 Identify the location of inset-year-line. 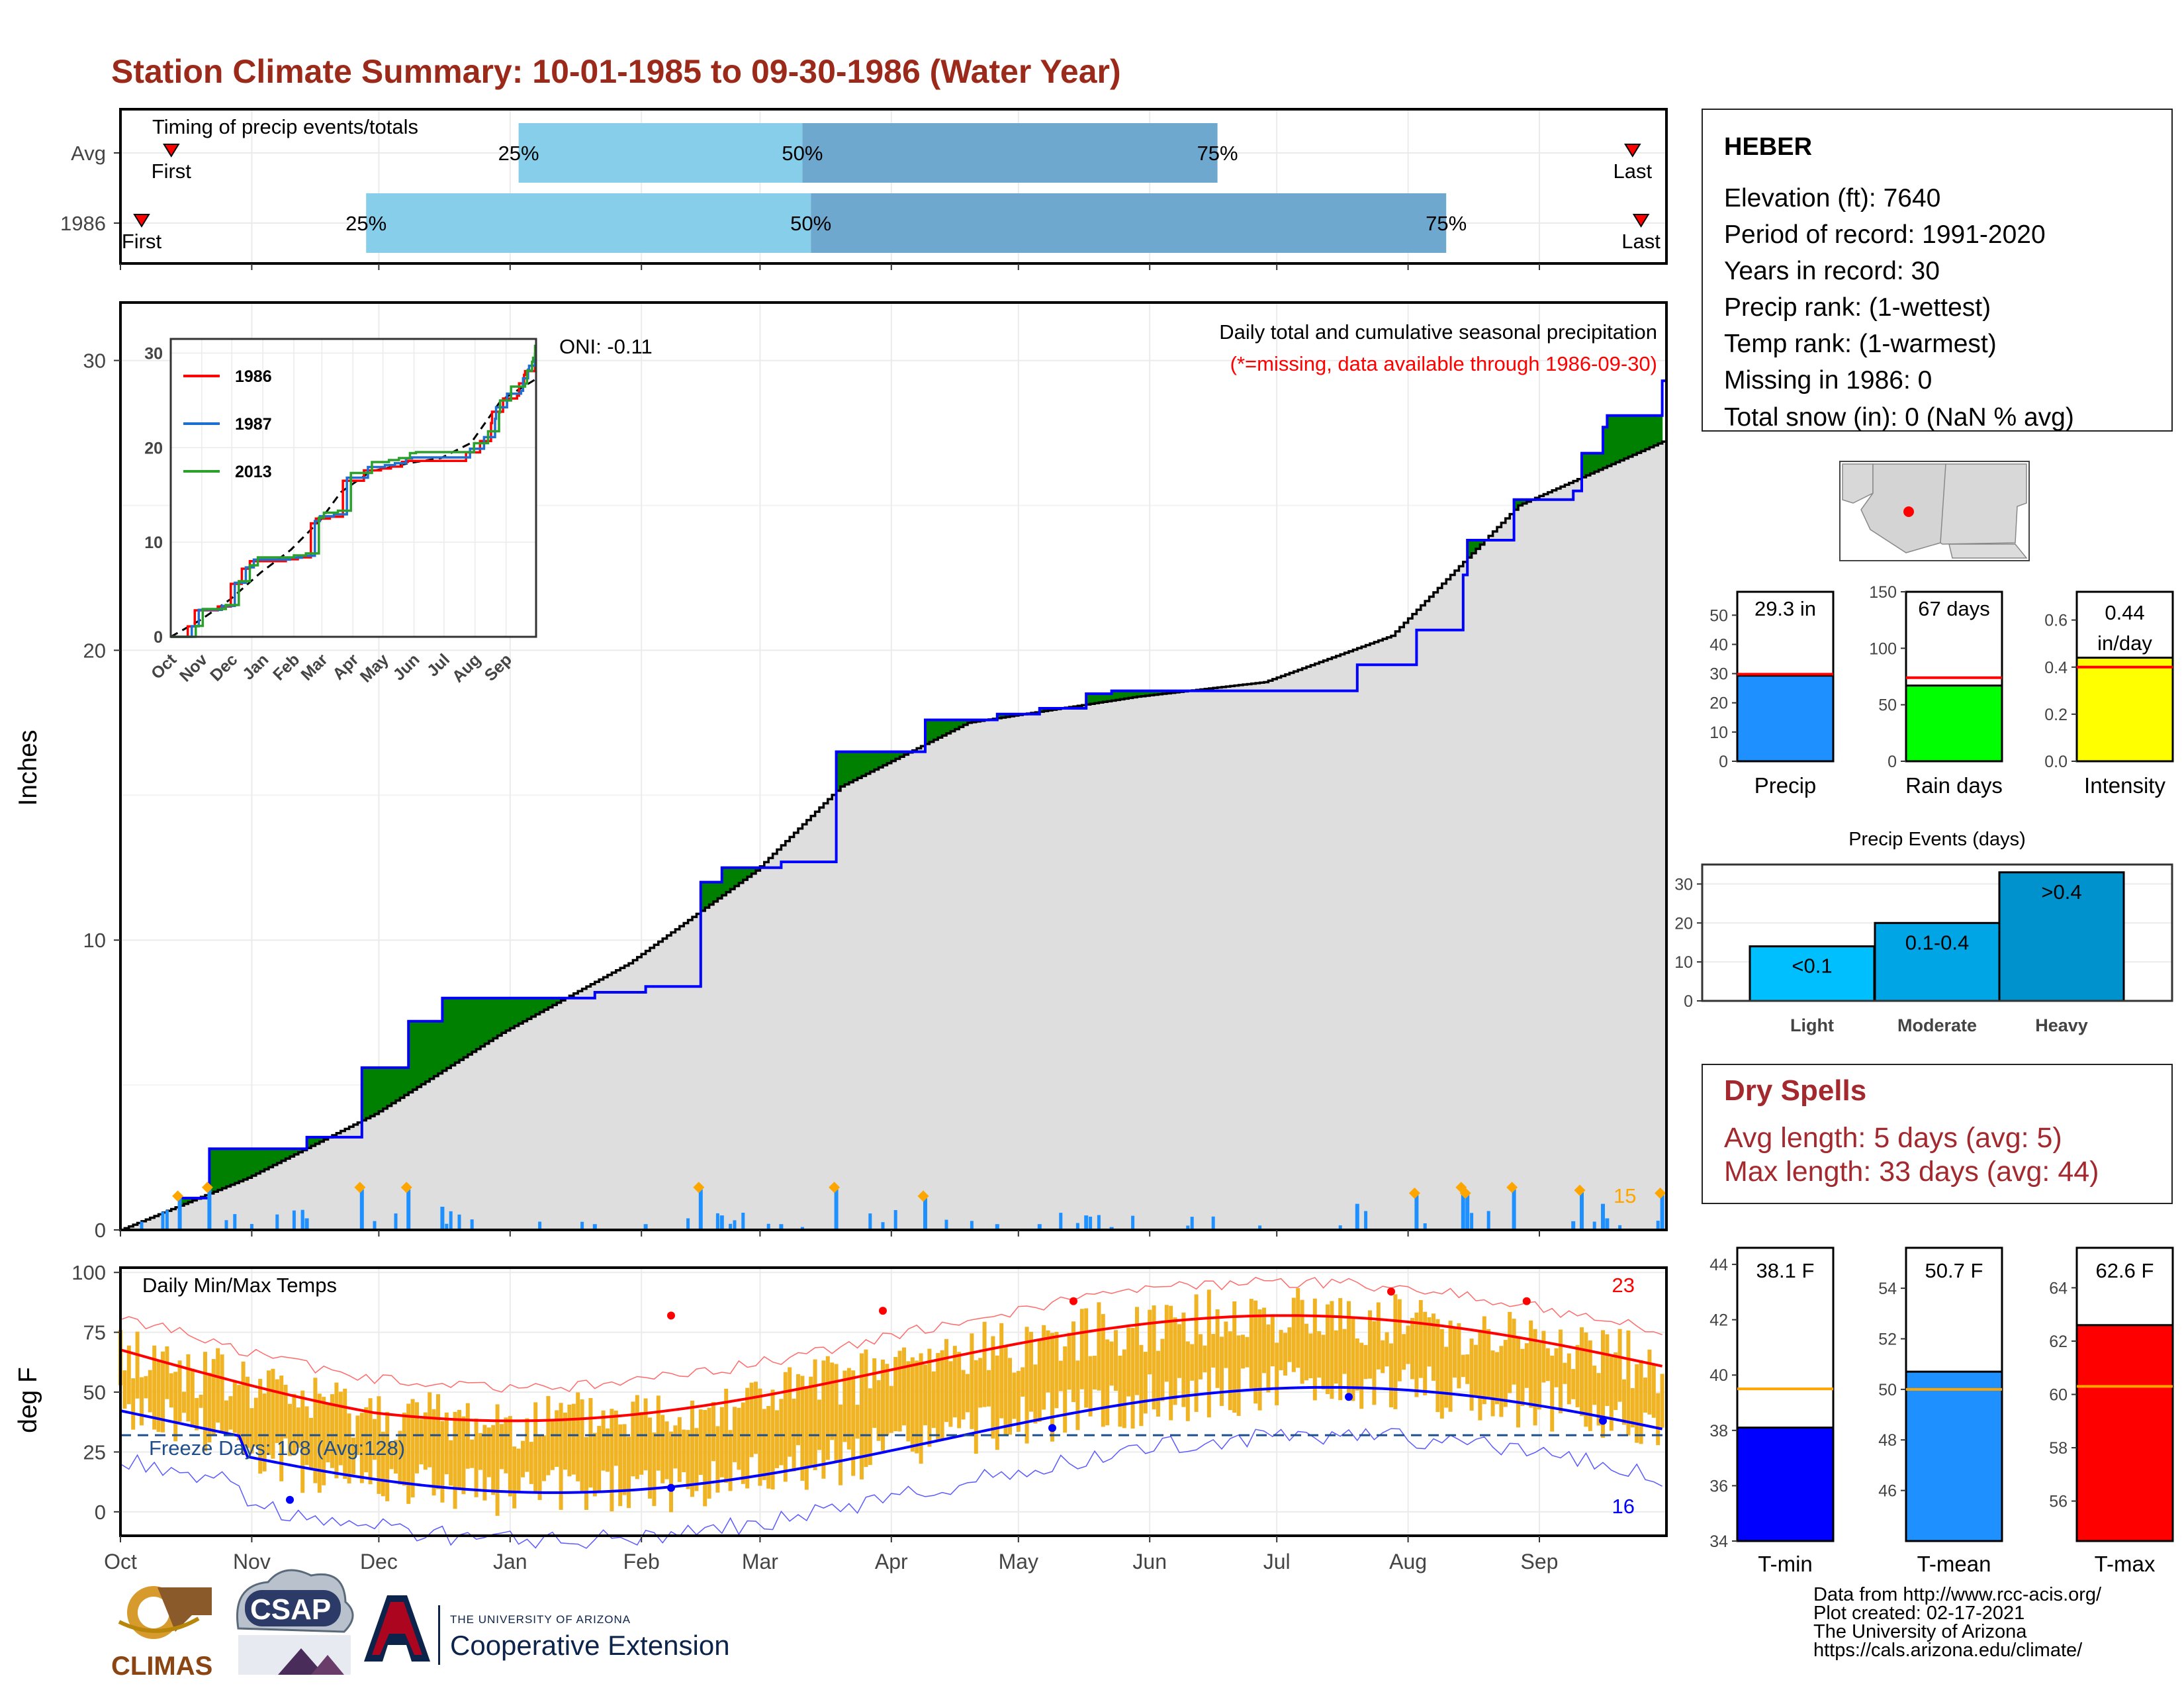
(354, 491).